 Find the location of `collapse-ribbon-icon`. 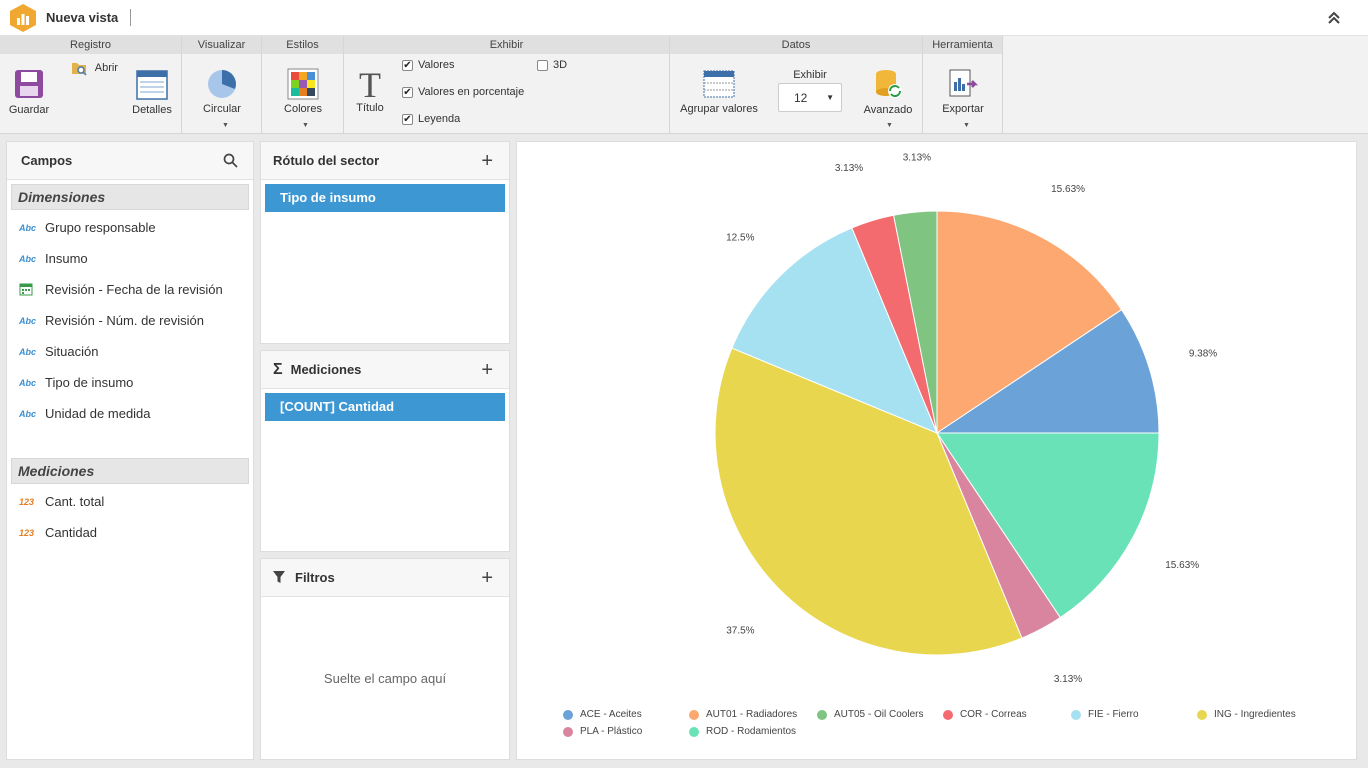

collapse-ribbon-icon is located at coordinates (1334, 18).